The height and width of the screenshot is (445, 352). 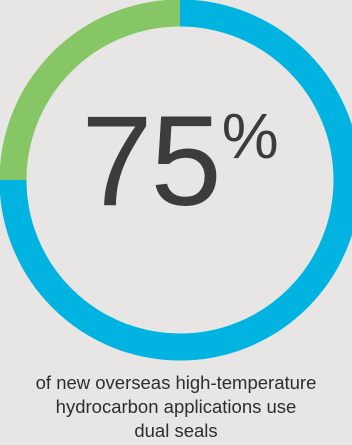 What do you see at coordinates (176, 382) in the screenshot?
I see `caption-line-1: of new overseas high-temperature` at bounding box center [176, 382].